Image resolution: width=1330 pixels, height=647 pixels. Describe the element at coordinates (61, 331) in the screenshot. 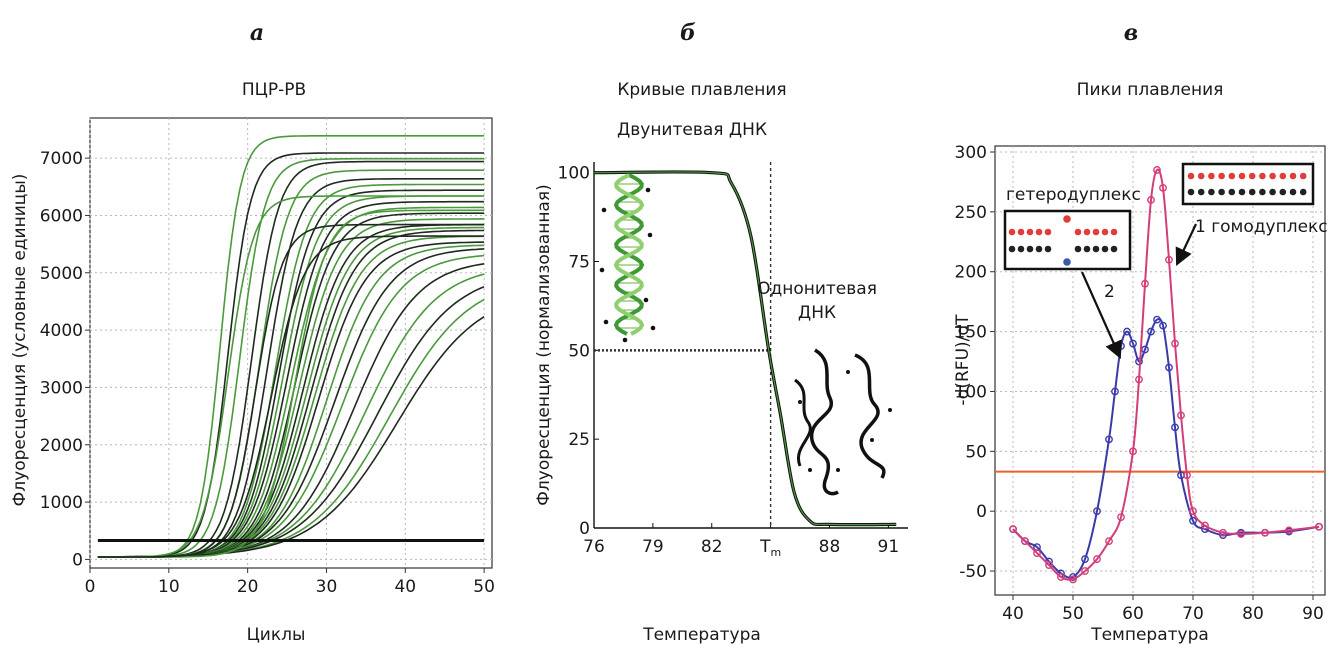

I see `y-tick-label: 4000` at that location.